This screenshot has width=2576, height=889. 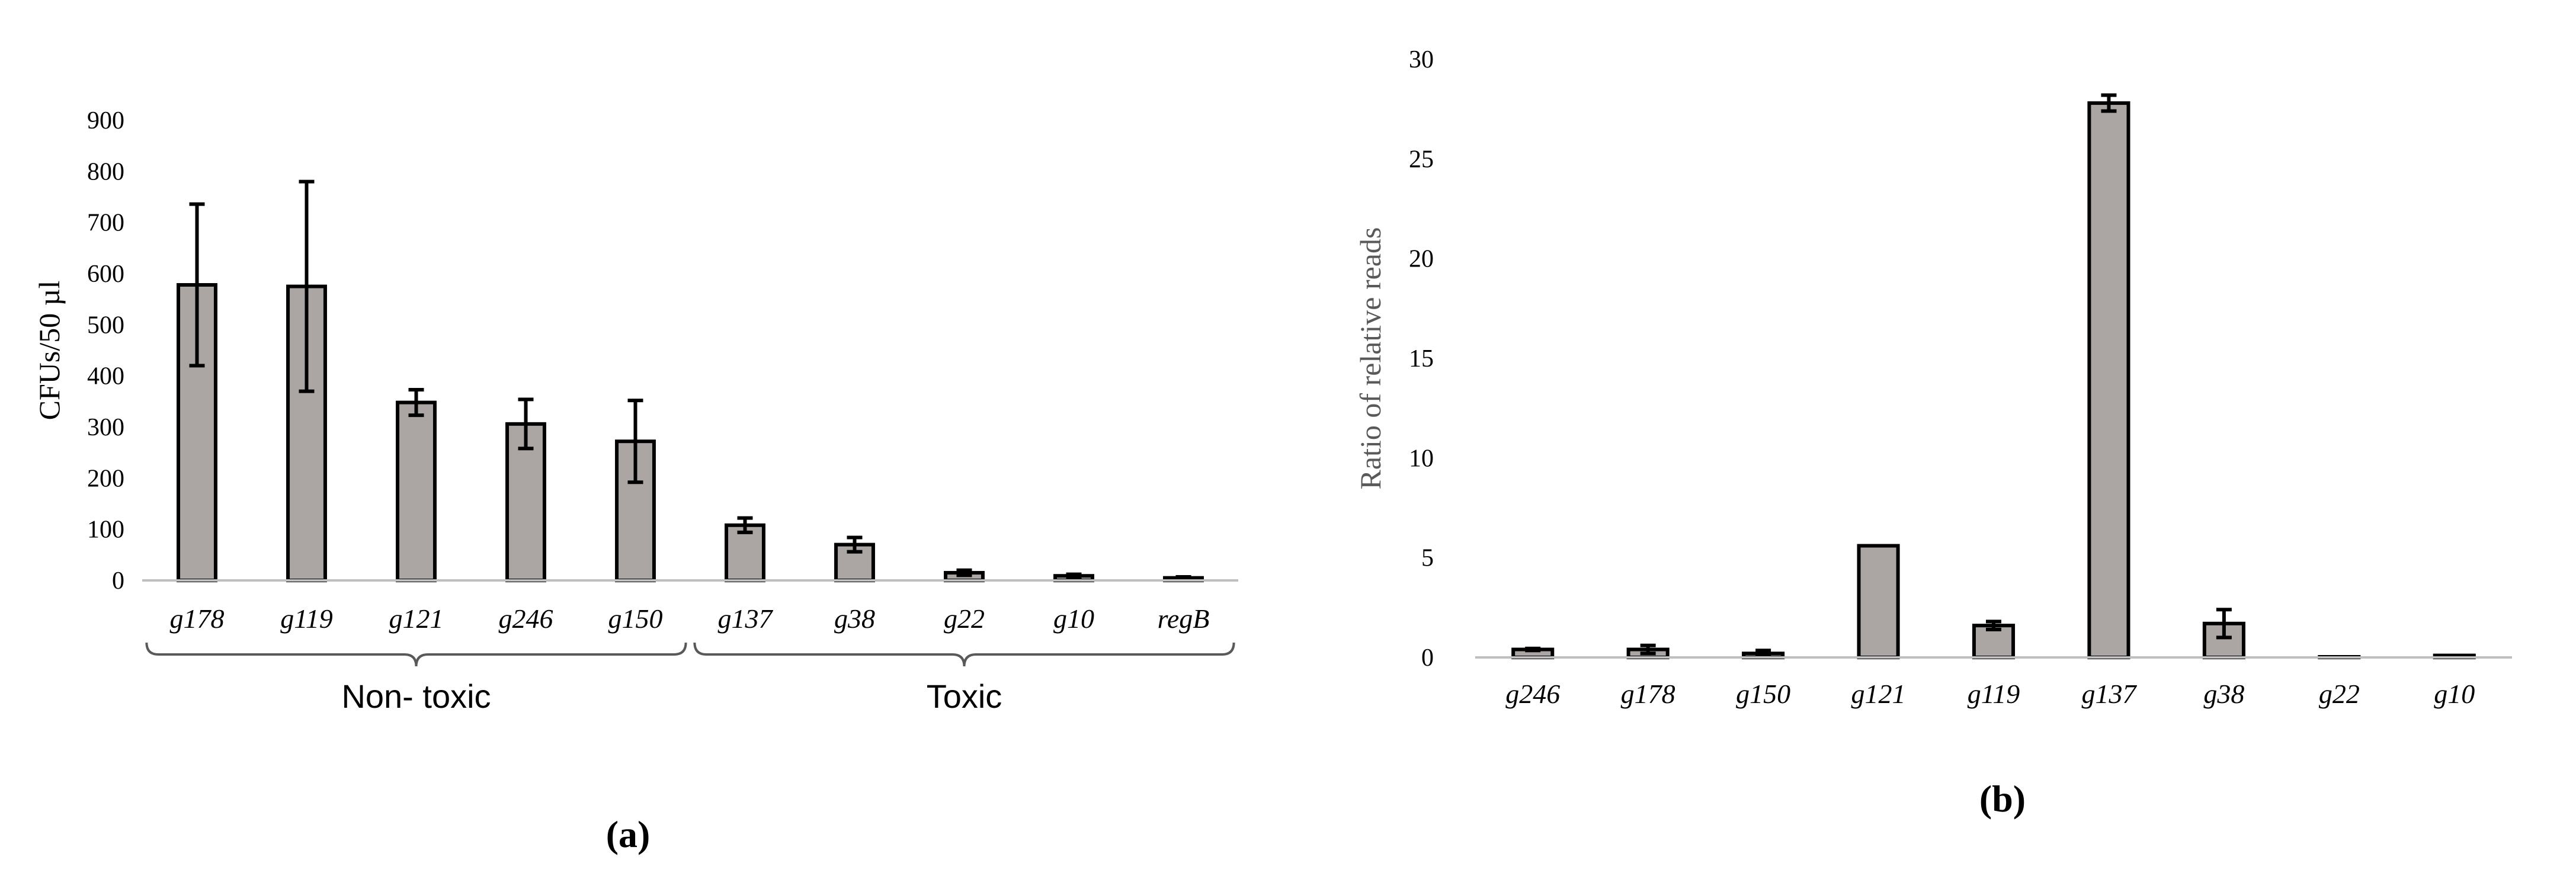 I want to click on y-tick-label: 700, so click(x=105, y=223).